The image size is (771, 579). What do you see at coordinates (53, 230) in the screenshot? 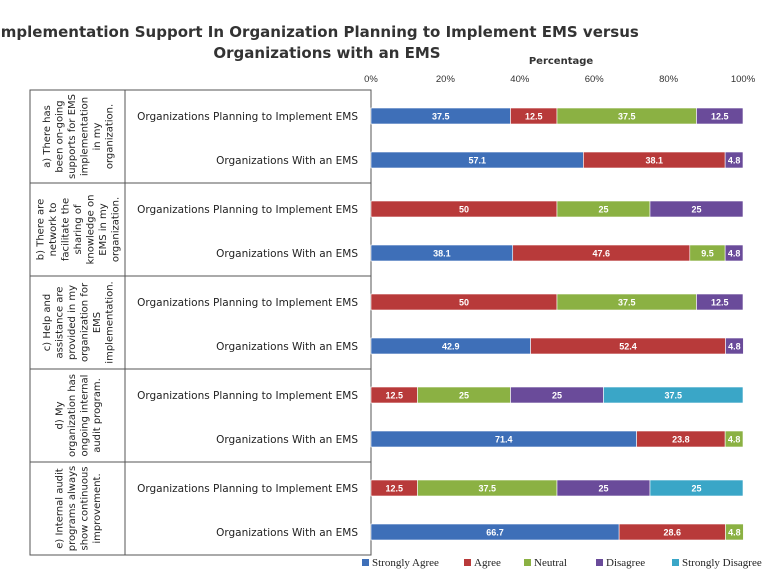
I see `question-label-line: network to` at bounding box center [53, 230].